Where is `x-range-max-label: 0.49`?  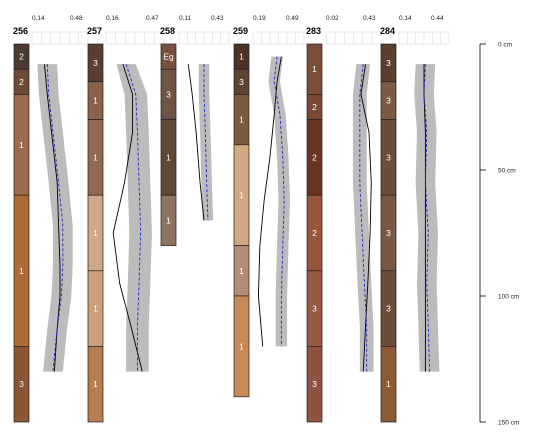 x-range-max-label: 0.49 is located at coordinates (292, 18).